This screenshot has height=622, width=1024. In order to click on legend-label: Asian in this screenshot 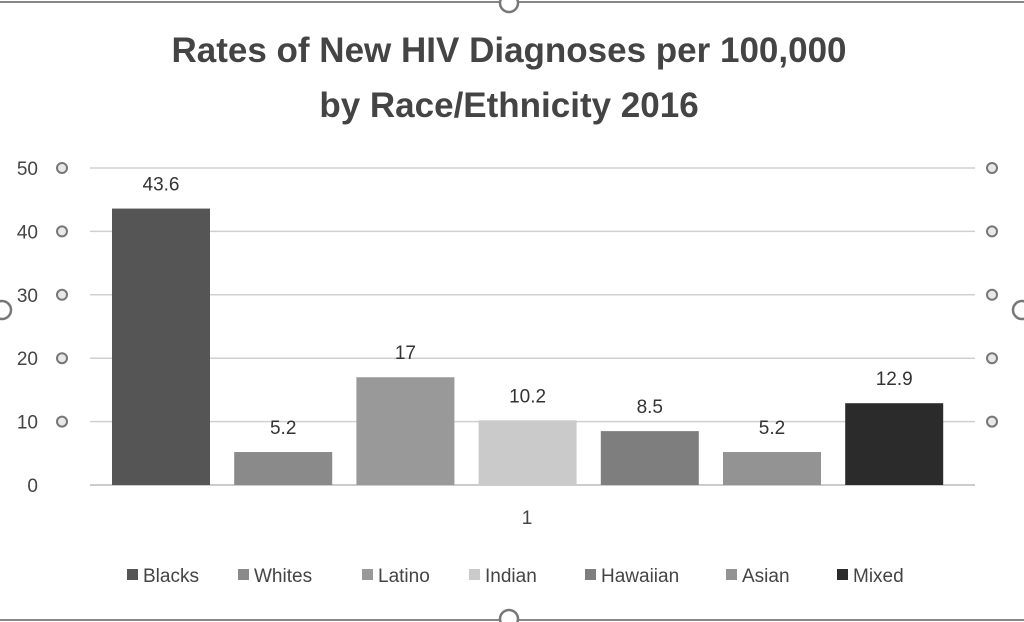, I will do `click(766, 576)`.